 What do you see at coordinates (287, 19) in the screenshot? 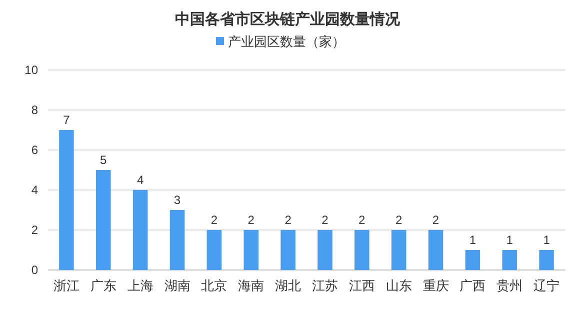
I see `title: 中国各省市区块链产业园数量情况` at bounding box center [287, 19].